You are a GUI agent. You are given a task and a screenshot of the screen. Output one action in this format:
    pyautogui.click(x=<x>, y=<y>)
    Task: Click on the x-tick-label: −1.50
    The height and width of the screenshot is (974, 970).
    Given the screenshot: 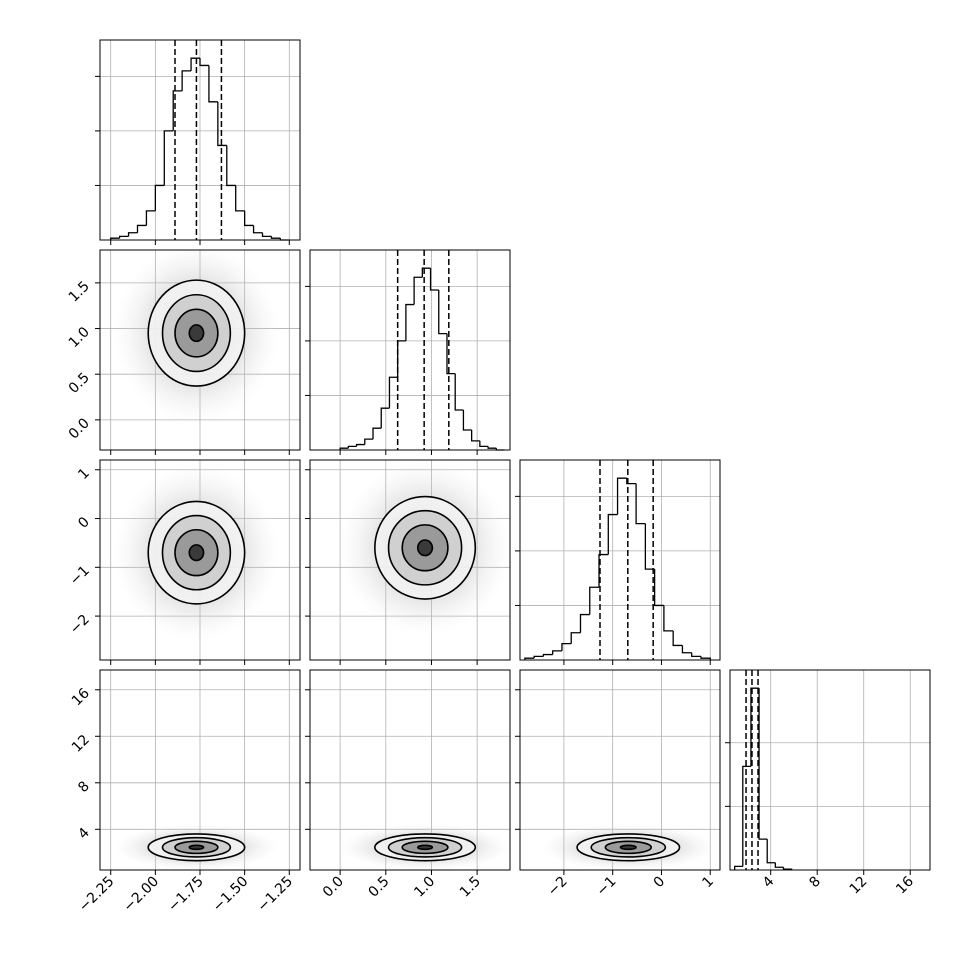 What is the action you would take?
    pyautogui.click(x=231, y=895)
    